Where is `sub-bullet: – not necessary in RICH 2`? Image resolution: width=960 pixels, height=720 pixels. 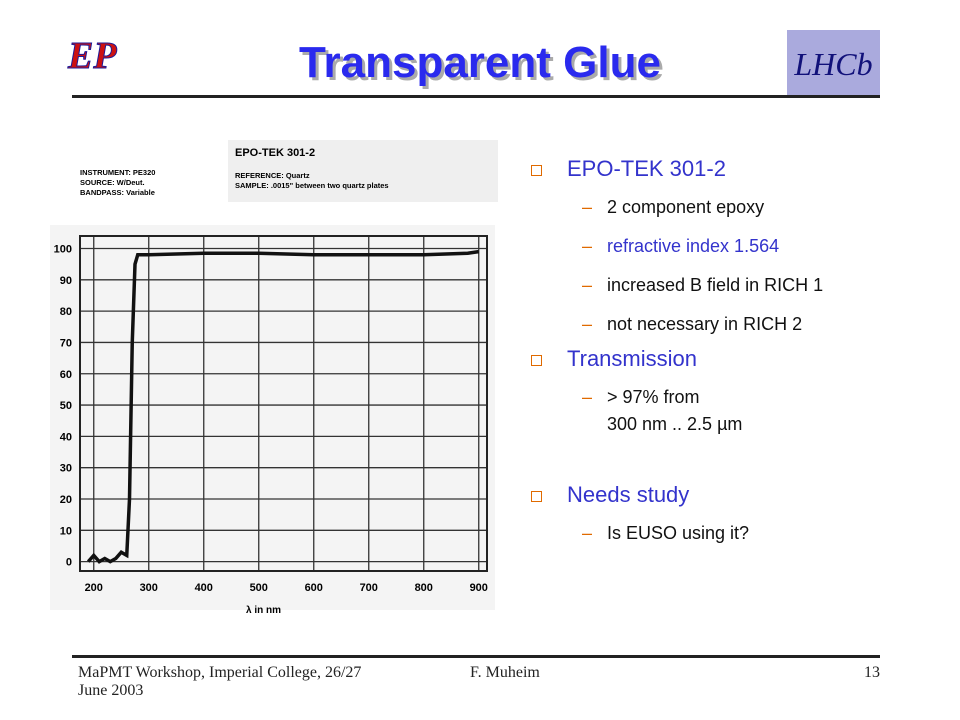 sub-bullet: – not necessary in RICH 2 is located at coordinates (696, 324).